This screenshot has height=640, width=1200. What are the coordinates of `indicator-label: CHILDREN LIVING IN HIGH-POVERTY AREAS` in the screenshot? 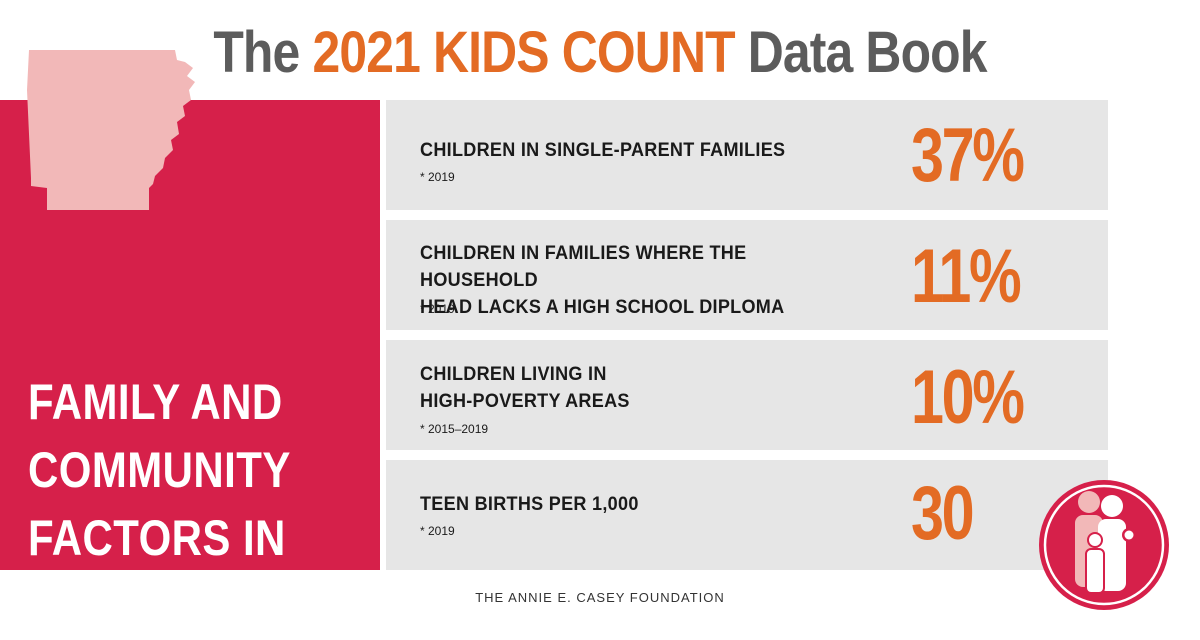 It's located at (525, 388).